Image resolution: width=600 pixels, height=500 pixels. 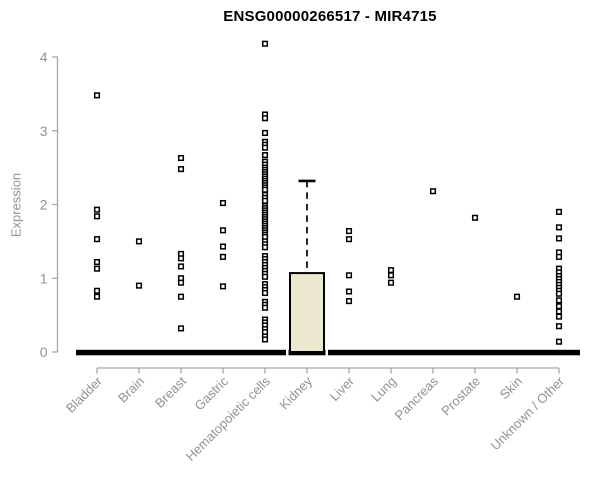 I want to click on x-category-label: Skin, so click(x=511, y=388).